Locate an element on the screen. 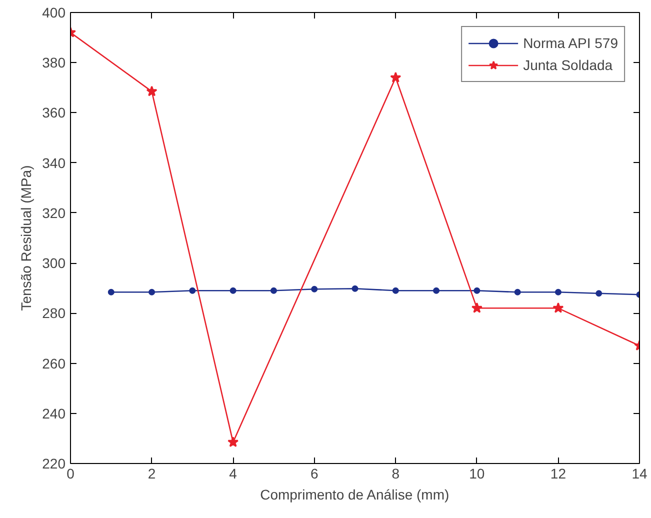 The height and width of the screenshot is (518, 651). x-tick-label: 12 is located at coordinates (558, 474).